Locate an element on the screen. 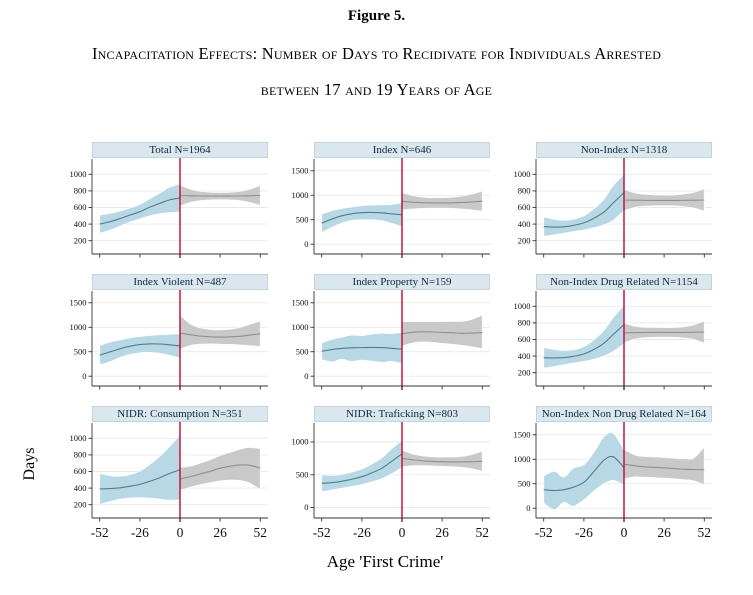 This screenshot has width=753, height=595. panel-title: Index Violent N=487 is located at coordinates (180, 282).